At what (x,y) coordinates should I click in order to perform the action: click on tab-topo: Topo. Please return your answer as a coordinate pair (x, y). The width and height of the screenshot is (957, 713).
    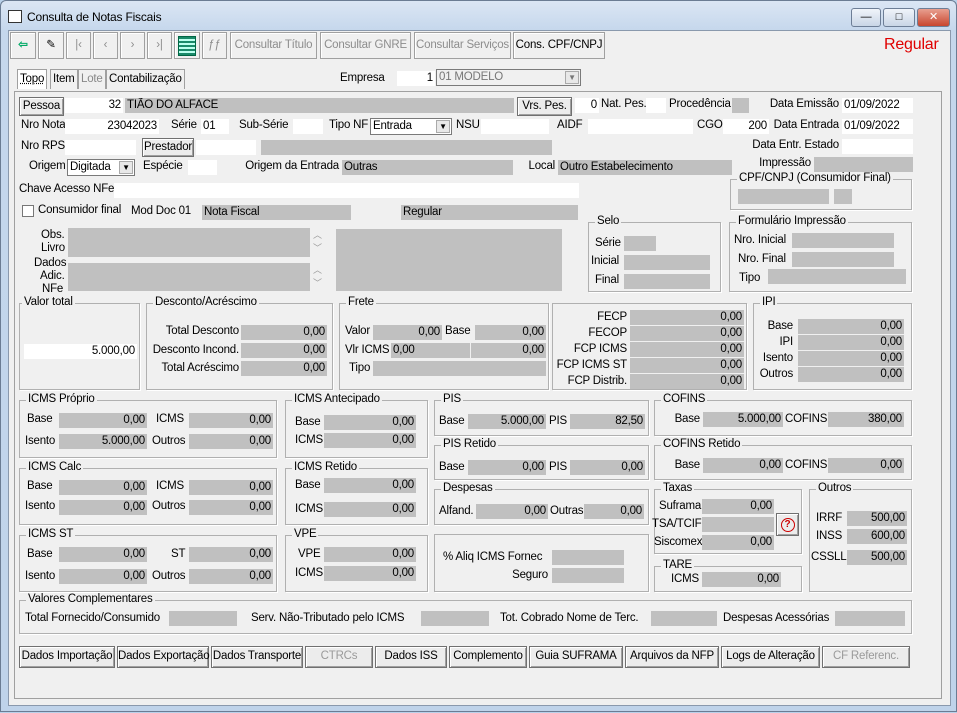
    Looking at the image, I should click on (32, 79).